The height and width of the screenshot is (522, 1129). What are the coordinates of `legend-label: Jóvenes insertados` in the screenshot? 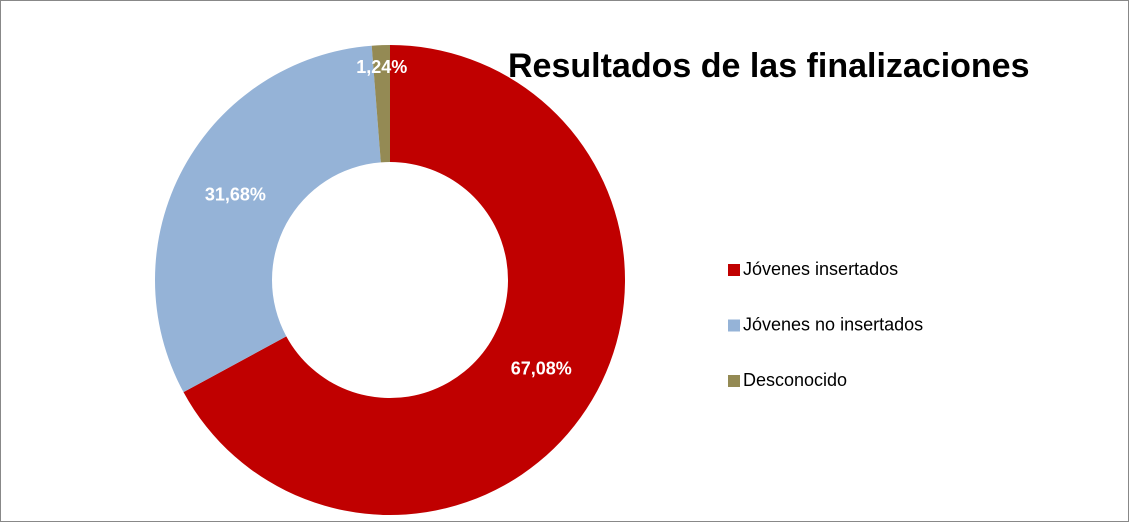 It's located at (820, 269).